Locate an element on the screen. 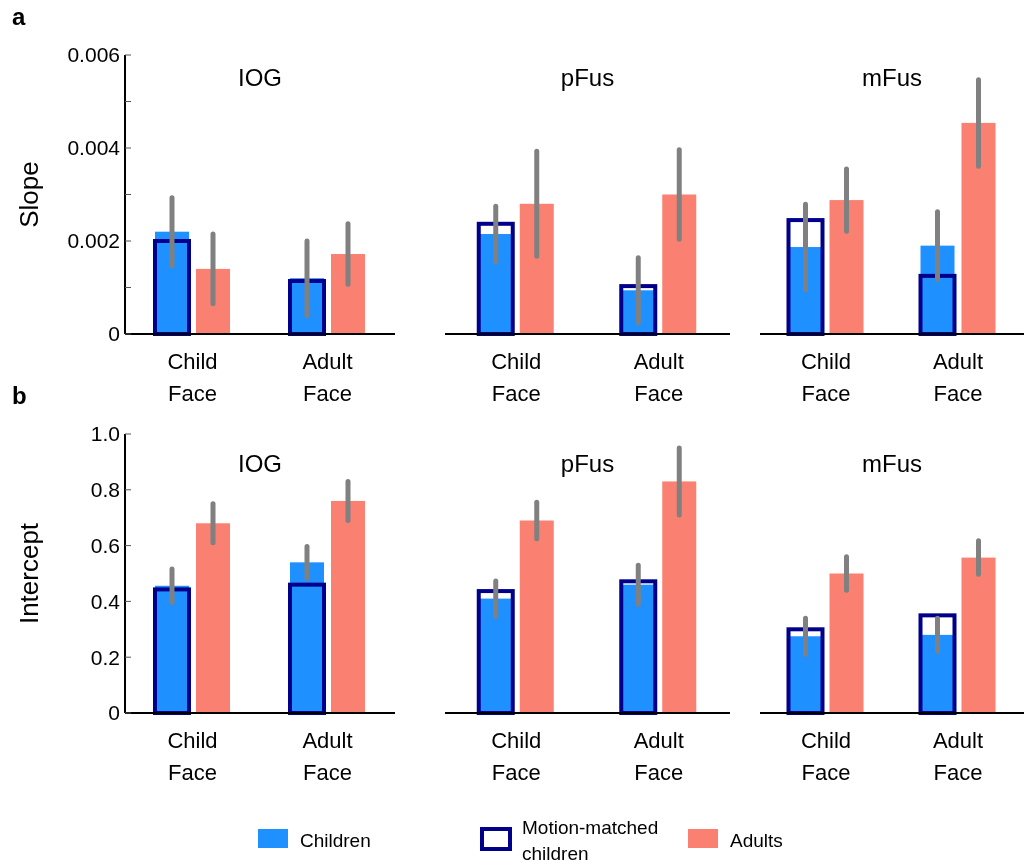 This screenshot has width=1026, height=865. y-tick-label: 0.006 is located at coordinates (93, 55).